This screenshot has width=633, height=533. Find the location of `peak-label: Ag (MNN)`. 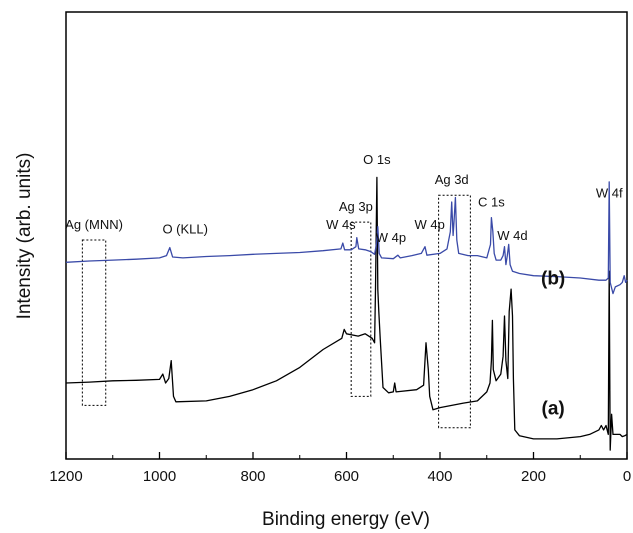

peak-label: Ag (MNN) is located at coordinates (94, 224).